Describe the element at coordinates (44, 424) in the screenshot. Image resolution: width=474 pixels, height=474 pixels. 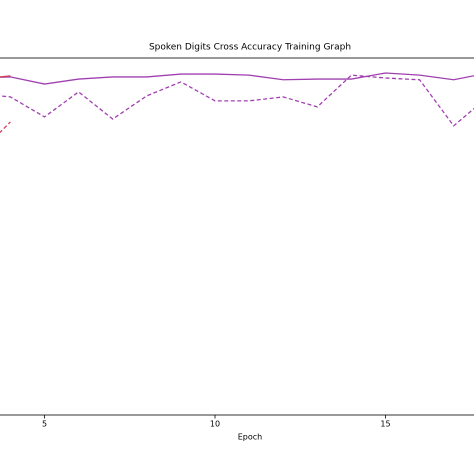
I see `x-tick-label: 5` at that location.